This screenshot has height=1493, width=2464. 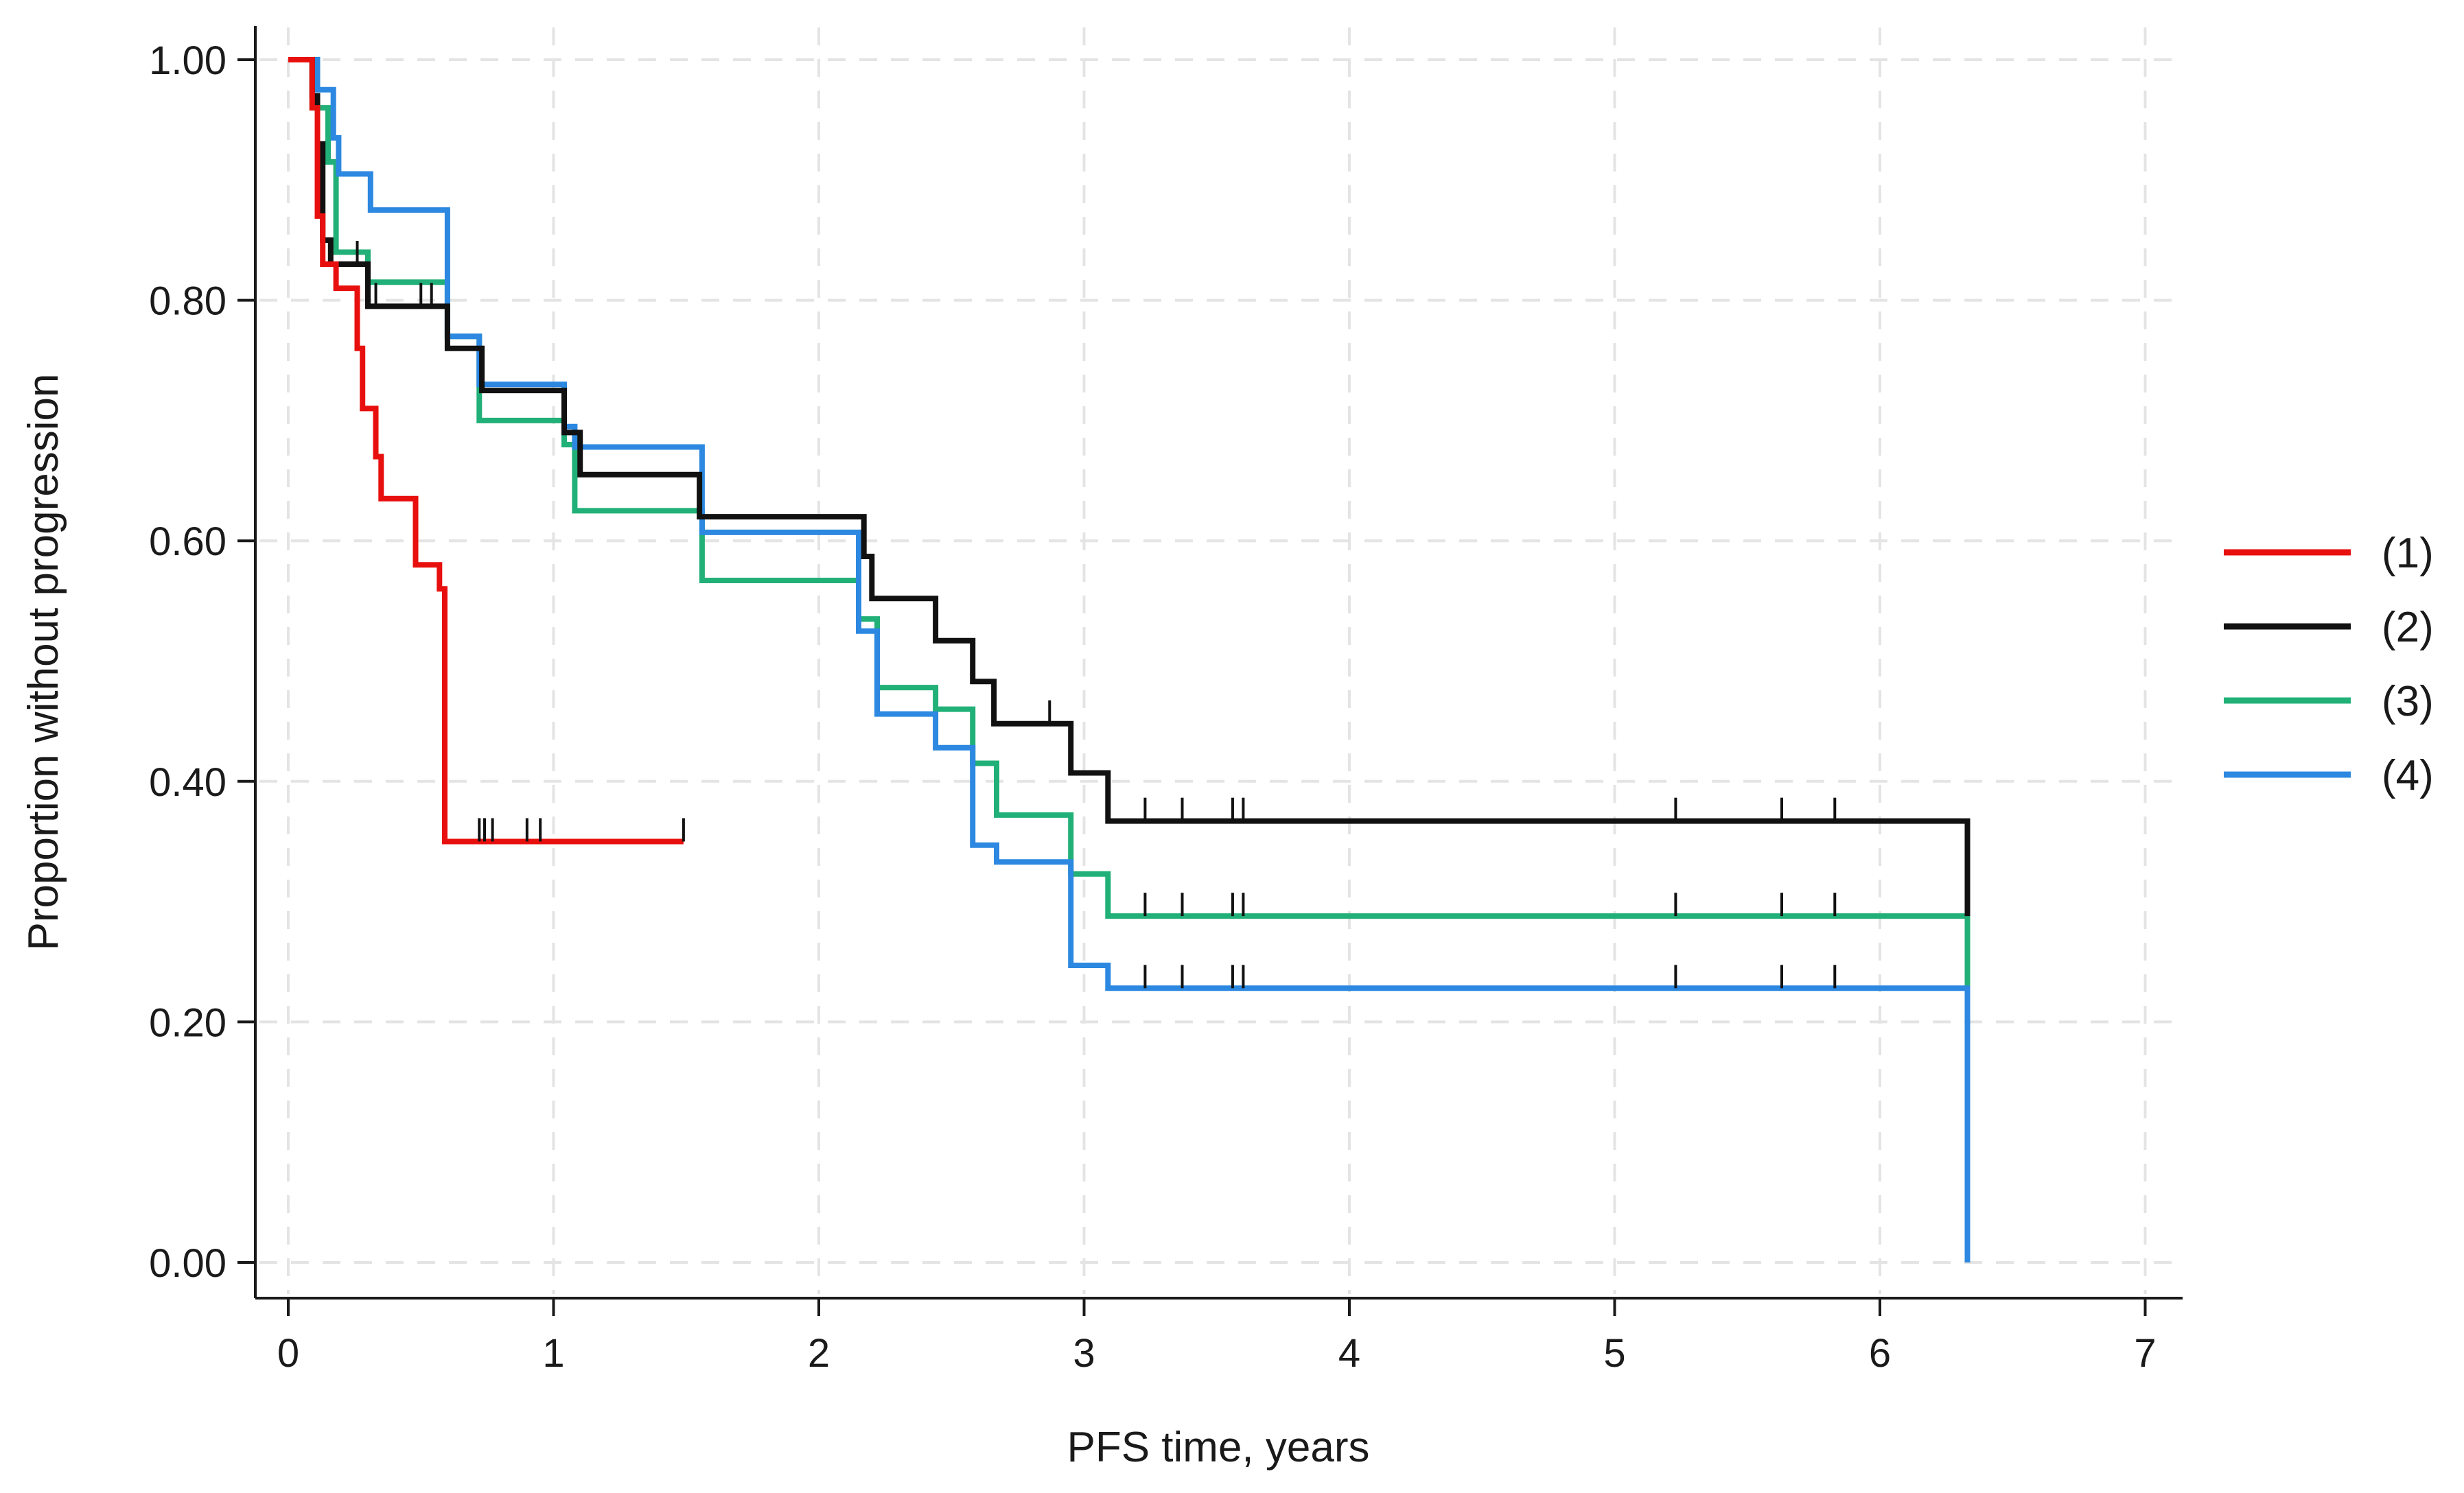 I want to click on x-tick-label: 4, so click(x=1349, y=1353).